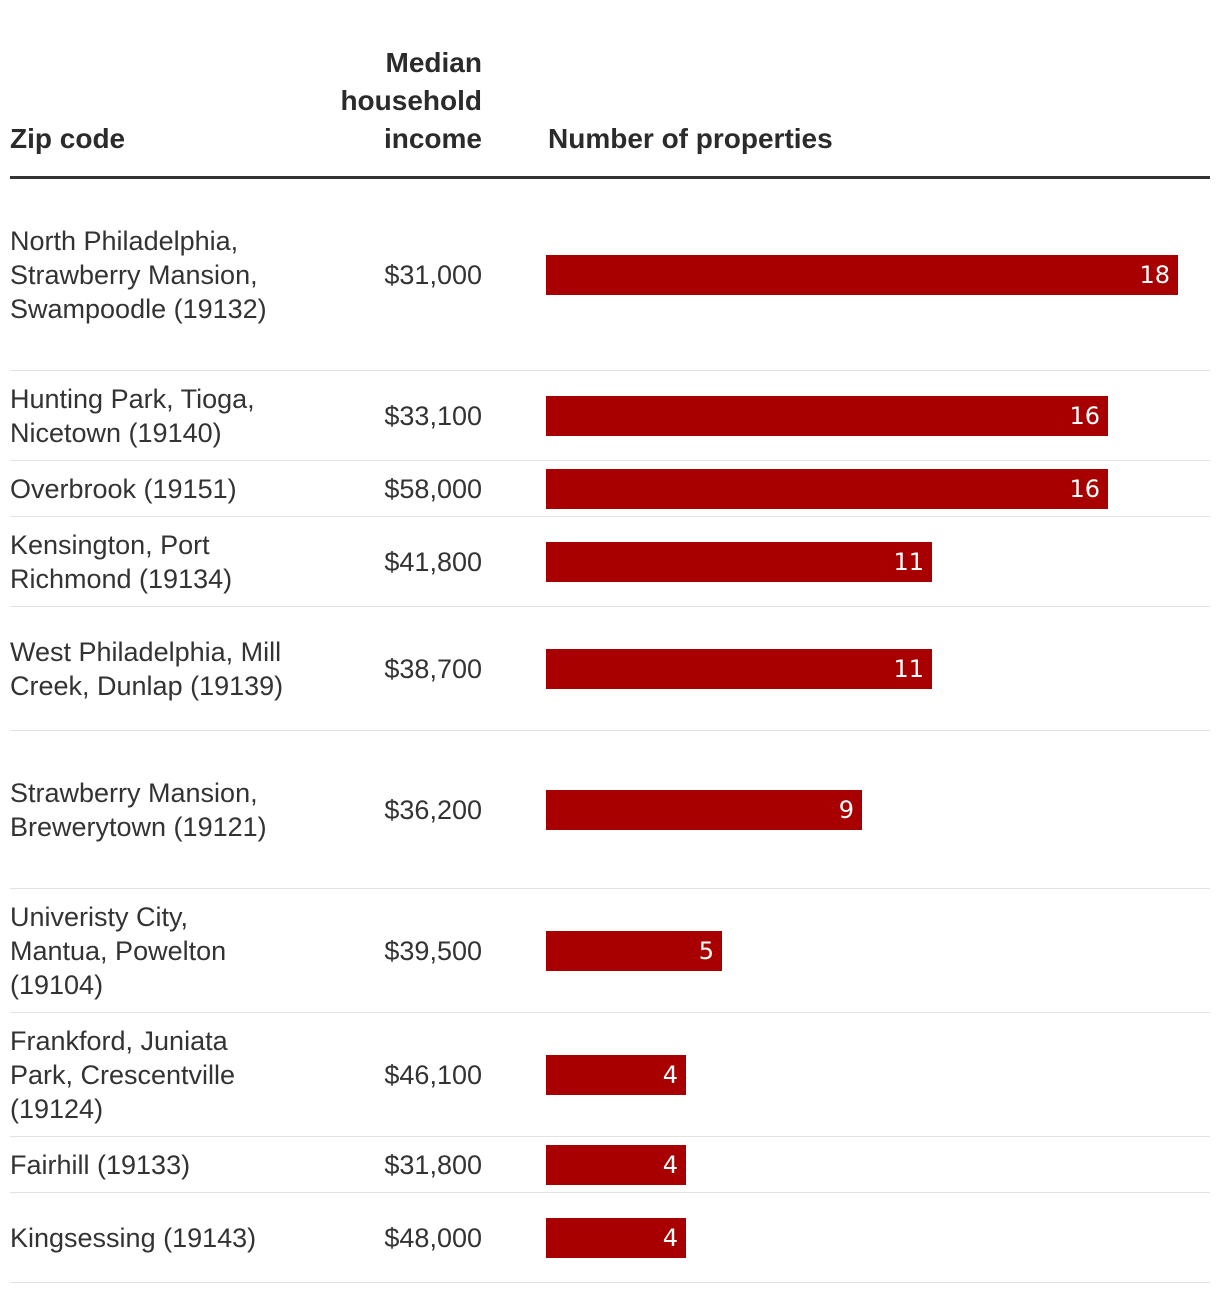 This screenshot has height=1292, width=1220. What do you see at coordinates (138, 809) in the screenshot?
I see `zip-code-label: Strawberry Mansion, Brewerytown (19121)` at bounding box center [138, 809].